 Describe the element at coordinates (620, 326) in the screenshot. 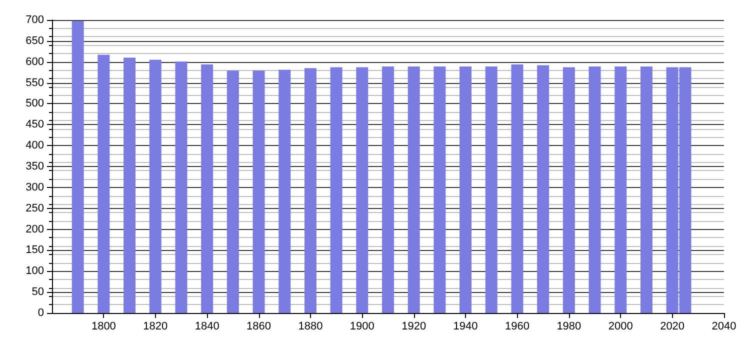

I see `x-tick-label: 2000` at that location.